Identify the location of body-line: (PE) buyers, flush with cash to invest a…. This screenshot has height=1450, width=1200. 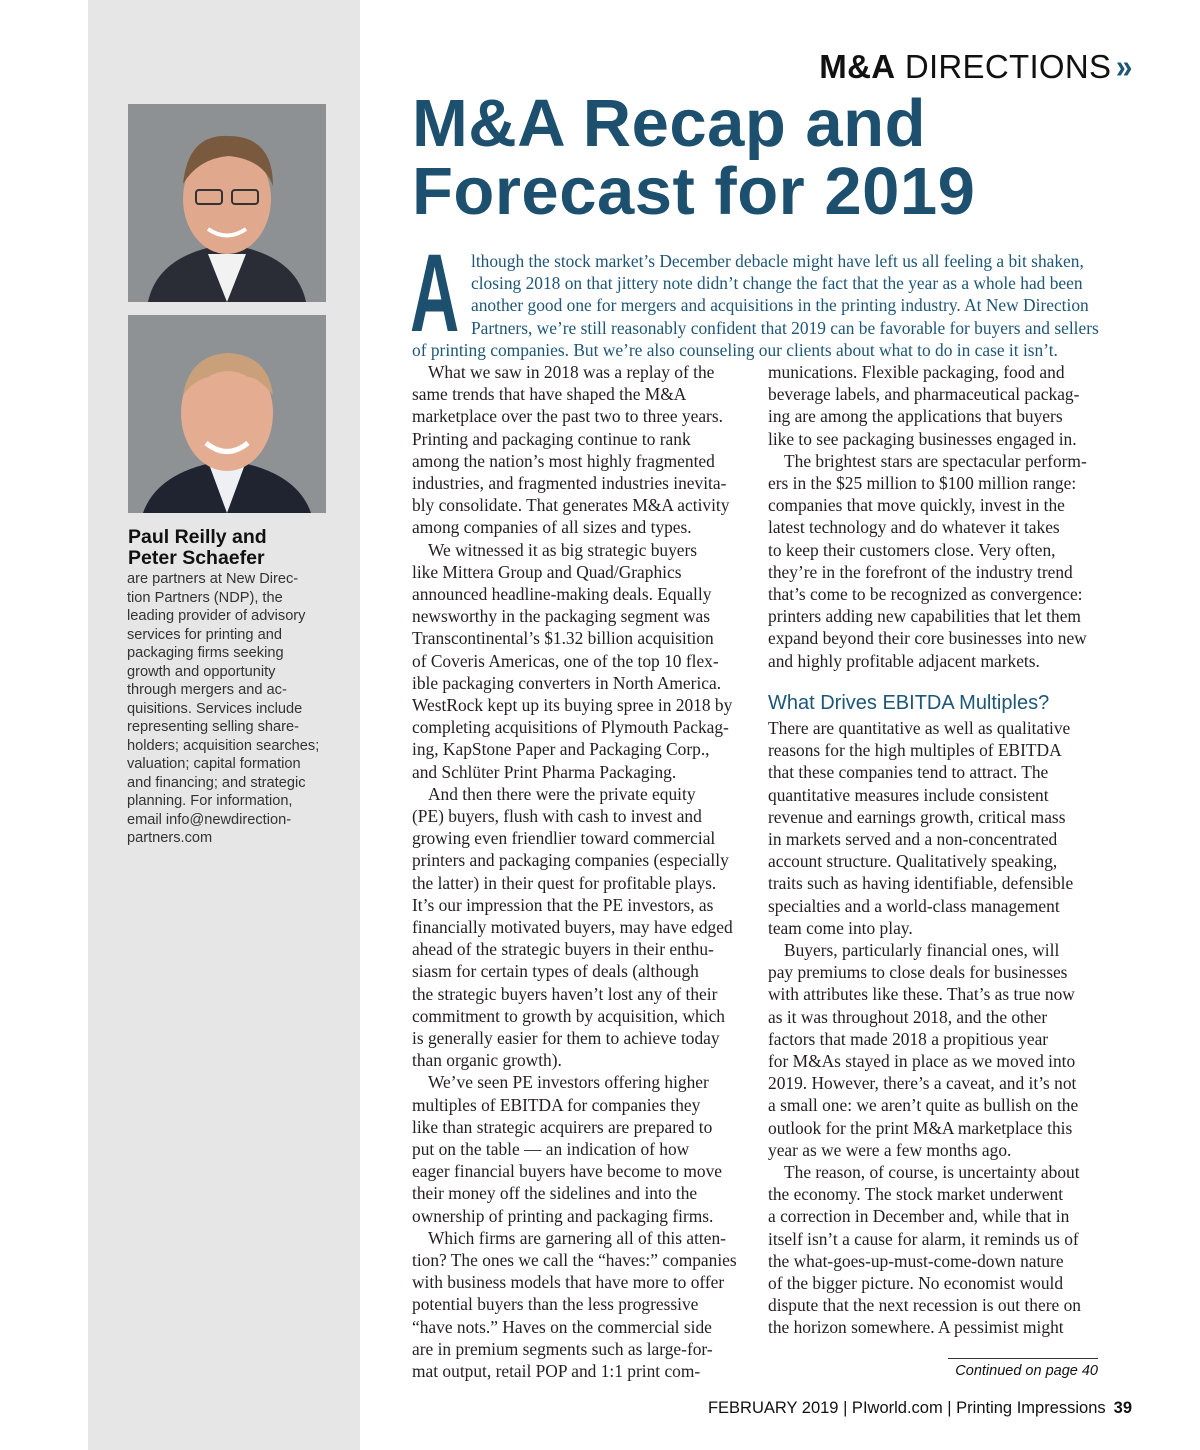
(557, 816).